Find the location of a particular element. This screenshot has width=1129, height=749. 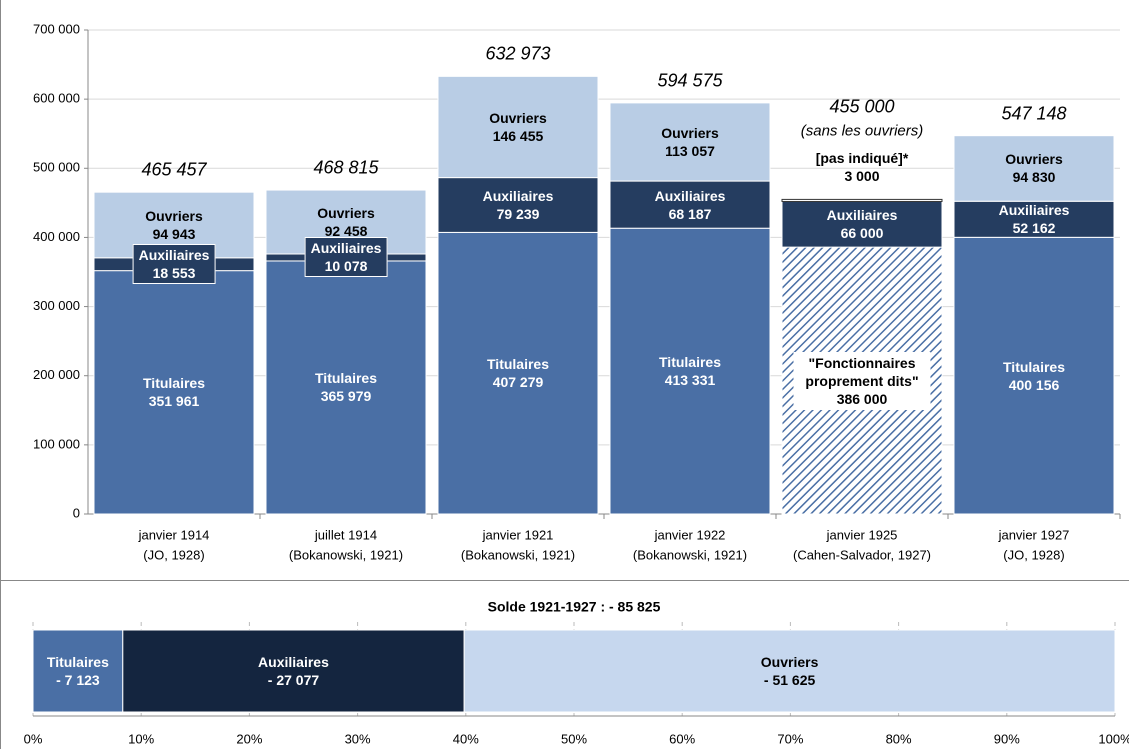

segment-label: Ouvriers 92 458 is located at coordinates (346, 222).